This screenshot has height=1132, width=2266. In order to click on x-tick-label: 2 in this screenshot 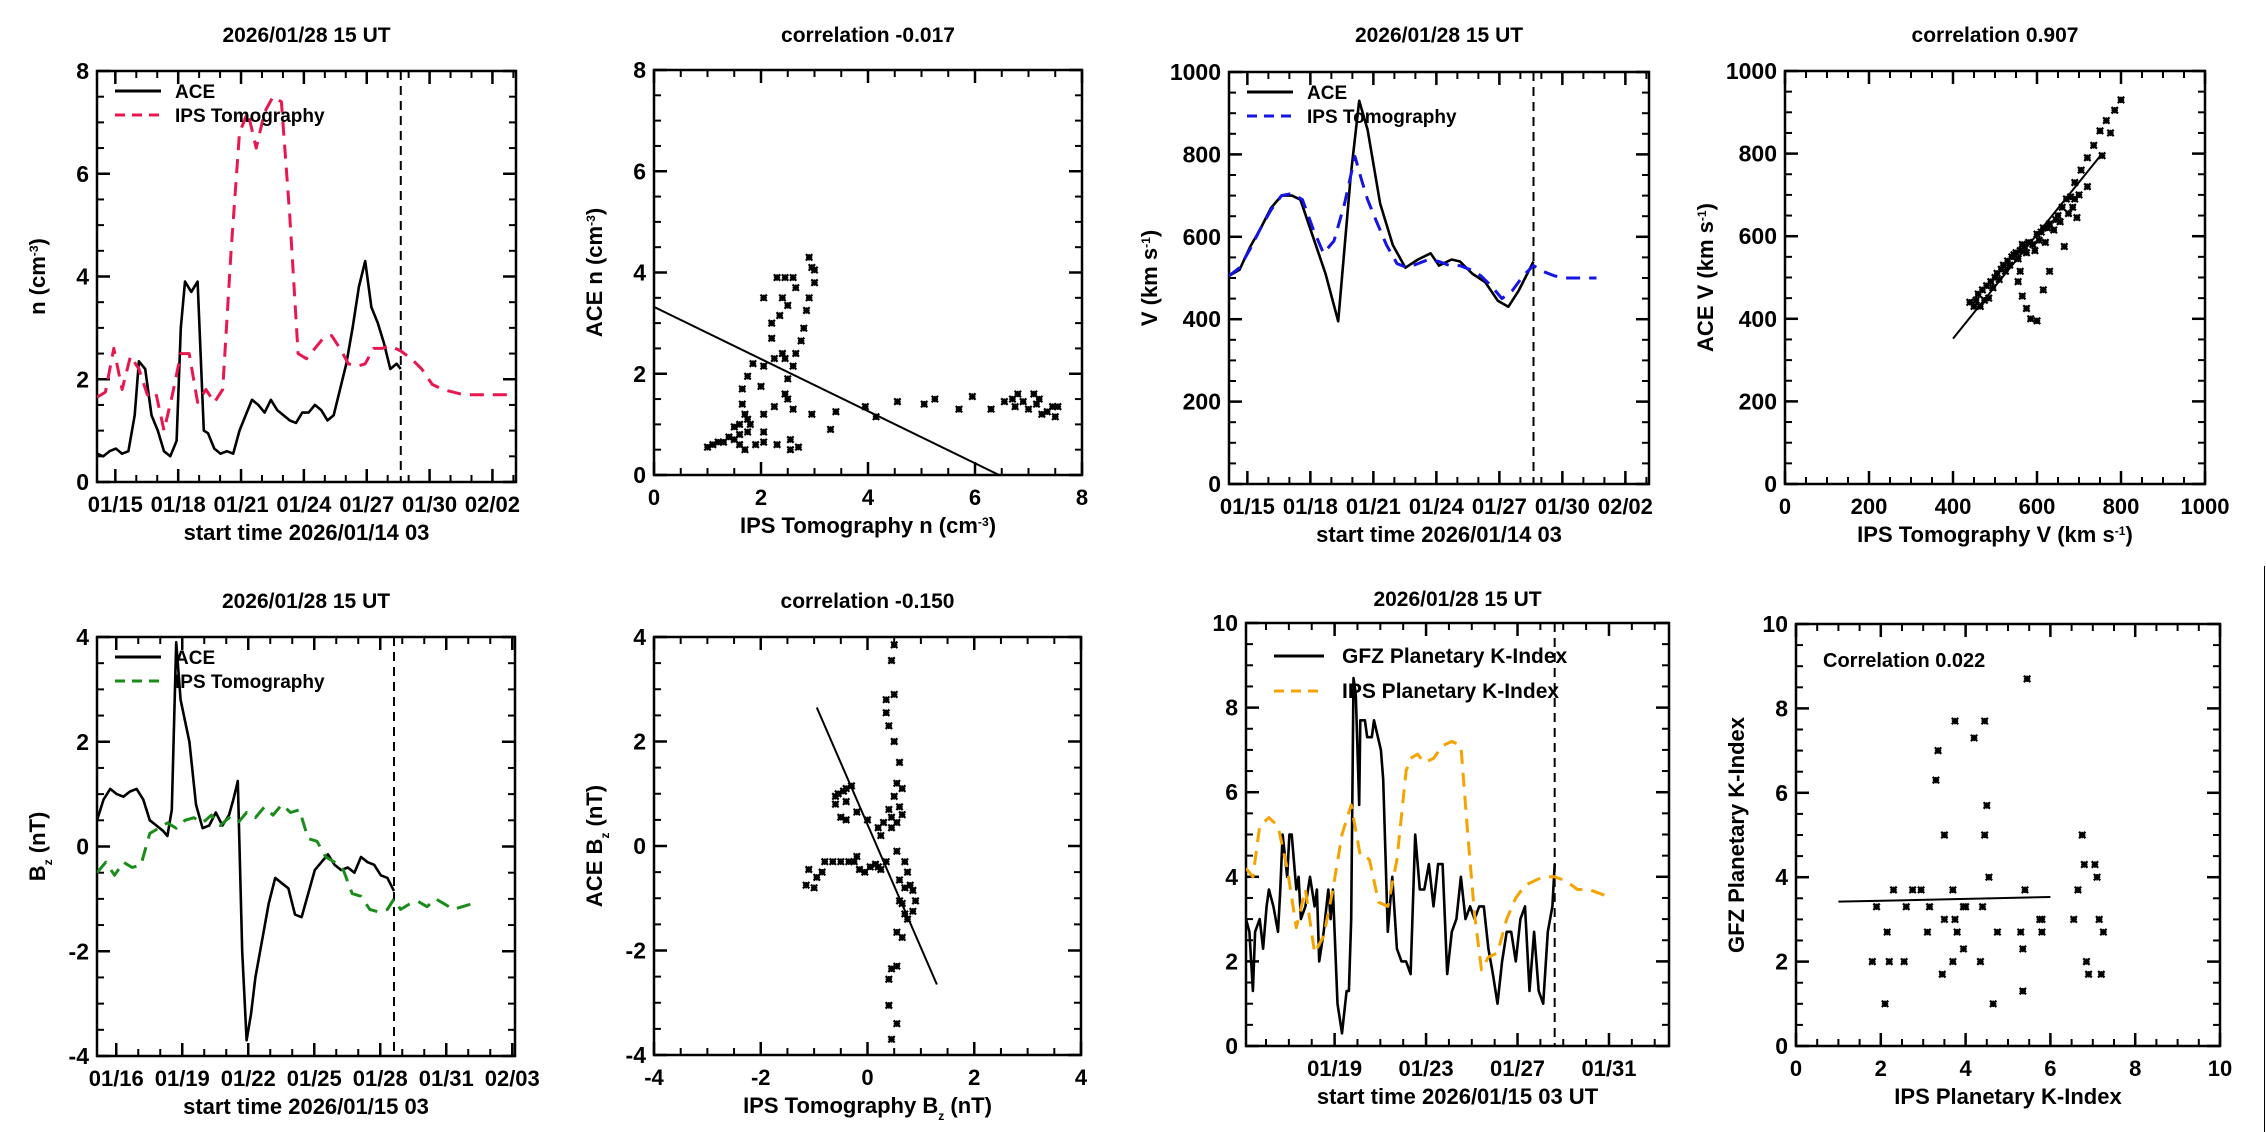, I will do `click(761, 497)`.